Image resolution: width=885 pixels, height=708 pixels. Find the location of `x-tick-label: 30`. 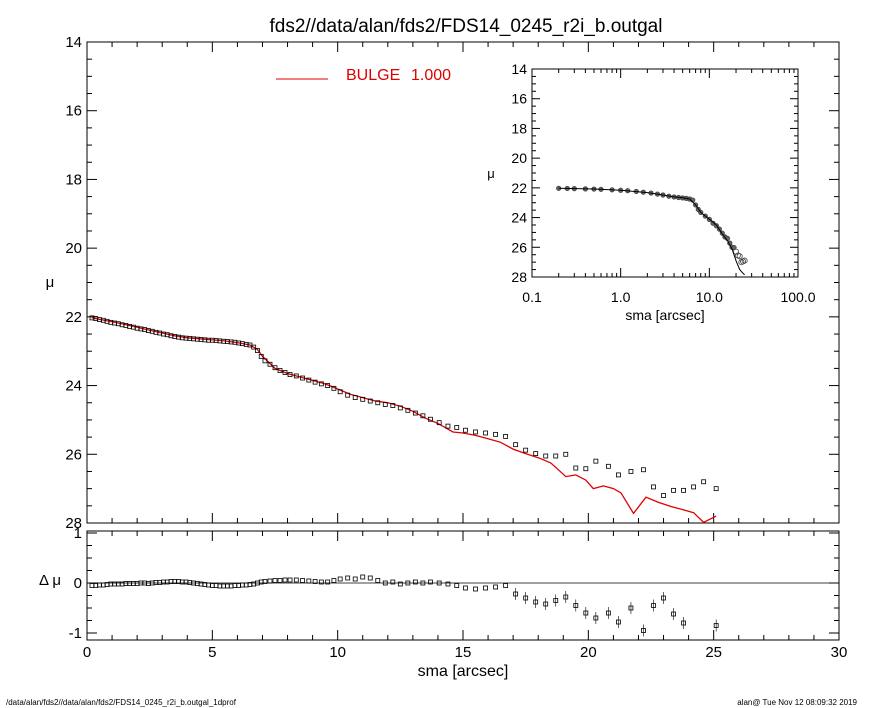

x-tick-label: 30 is located at coordinates (839, 652).